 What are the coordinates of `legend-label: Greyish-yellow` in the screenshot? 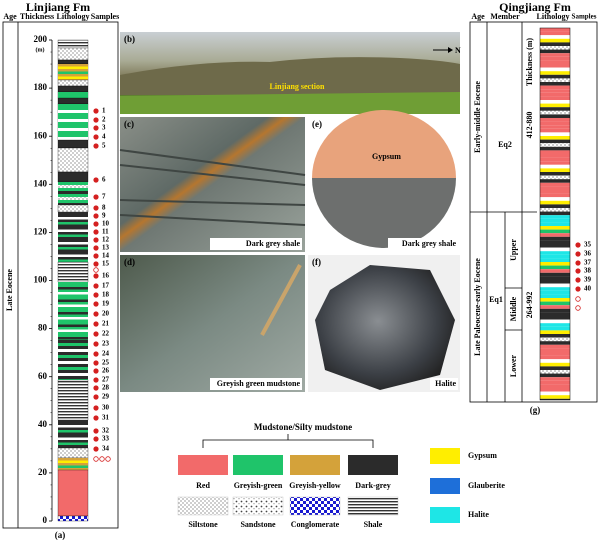 It's located at (315, 485).